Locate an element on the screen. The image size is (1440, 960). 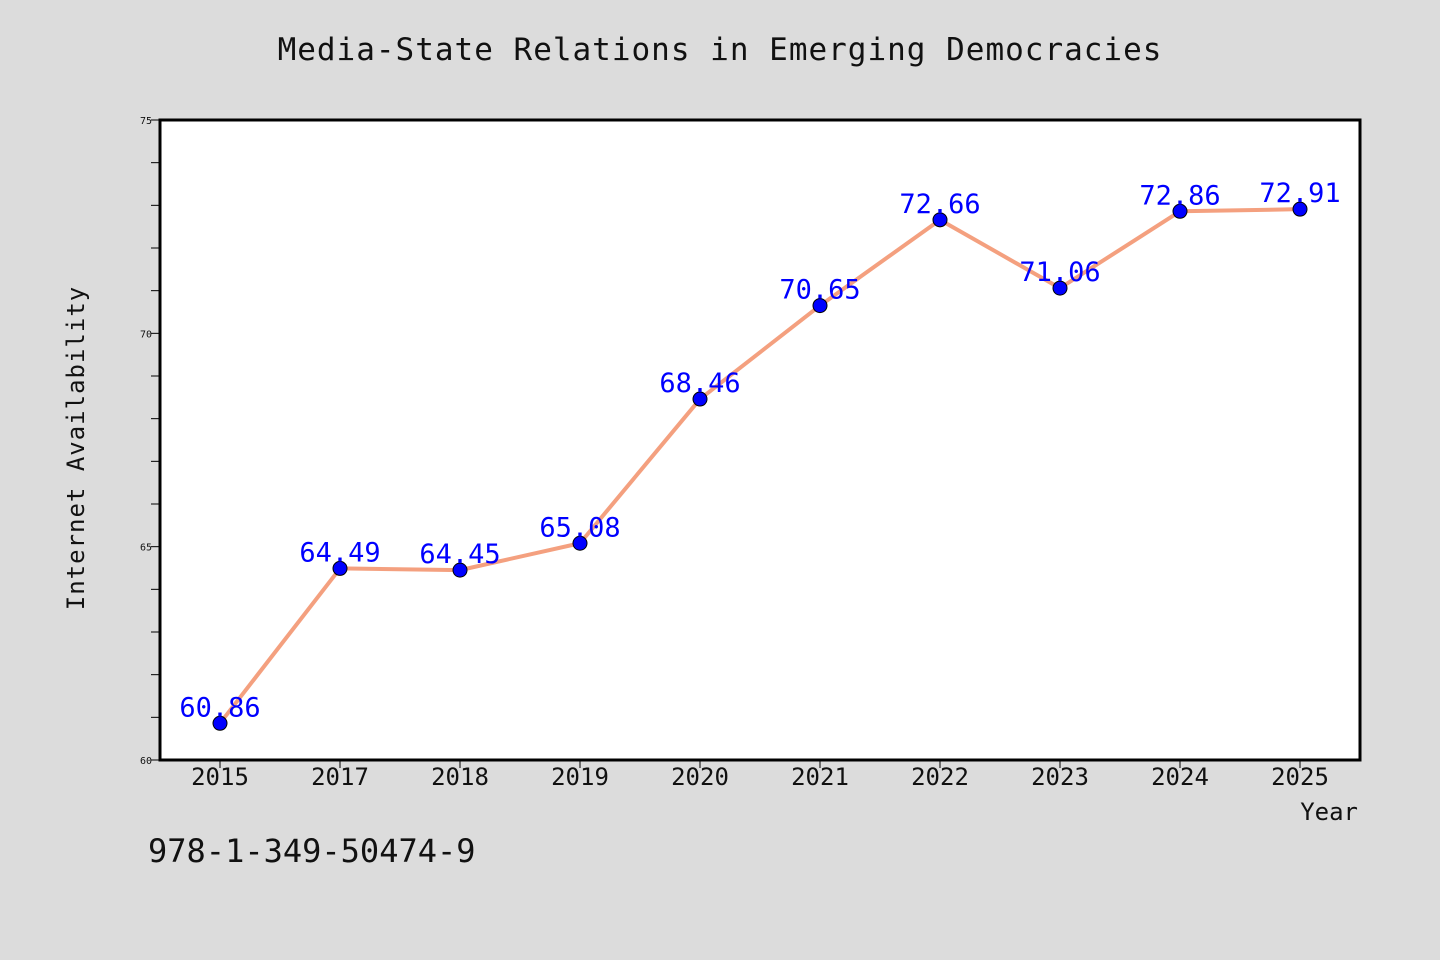
data-label: 72.86 is located at coordinates (1179, 195).